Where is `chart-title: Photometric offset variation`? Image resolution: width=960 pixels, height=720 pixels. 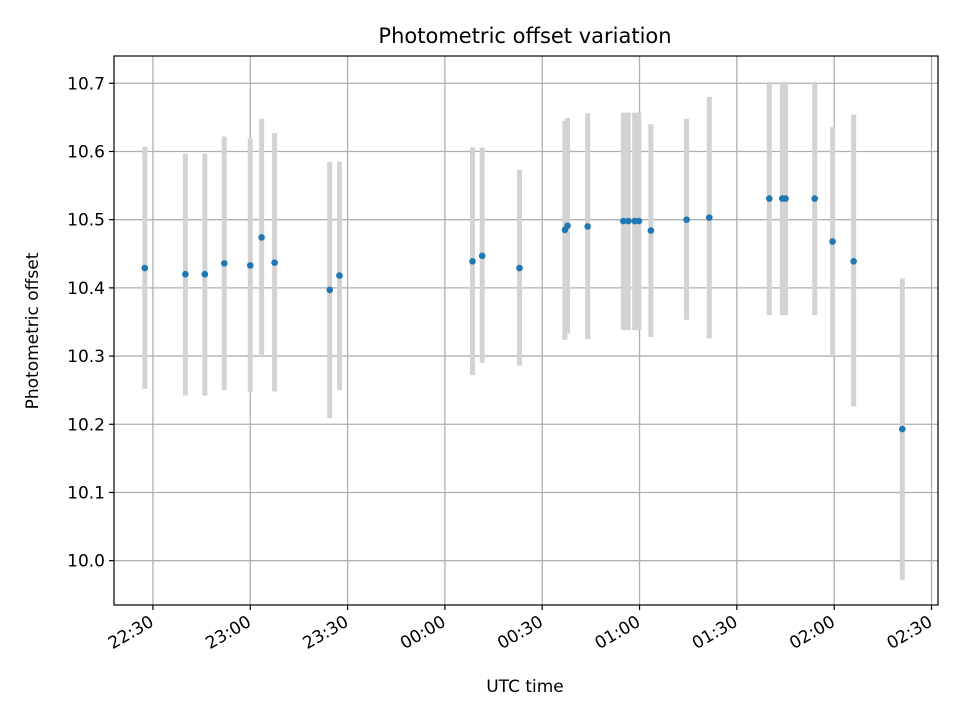 chart-title: Photometric offset variation is located at coordinates (524, 36).